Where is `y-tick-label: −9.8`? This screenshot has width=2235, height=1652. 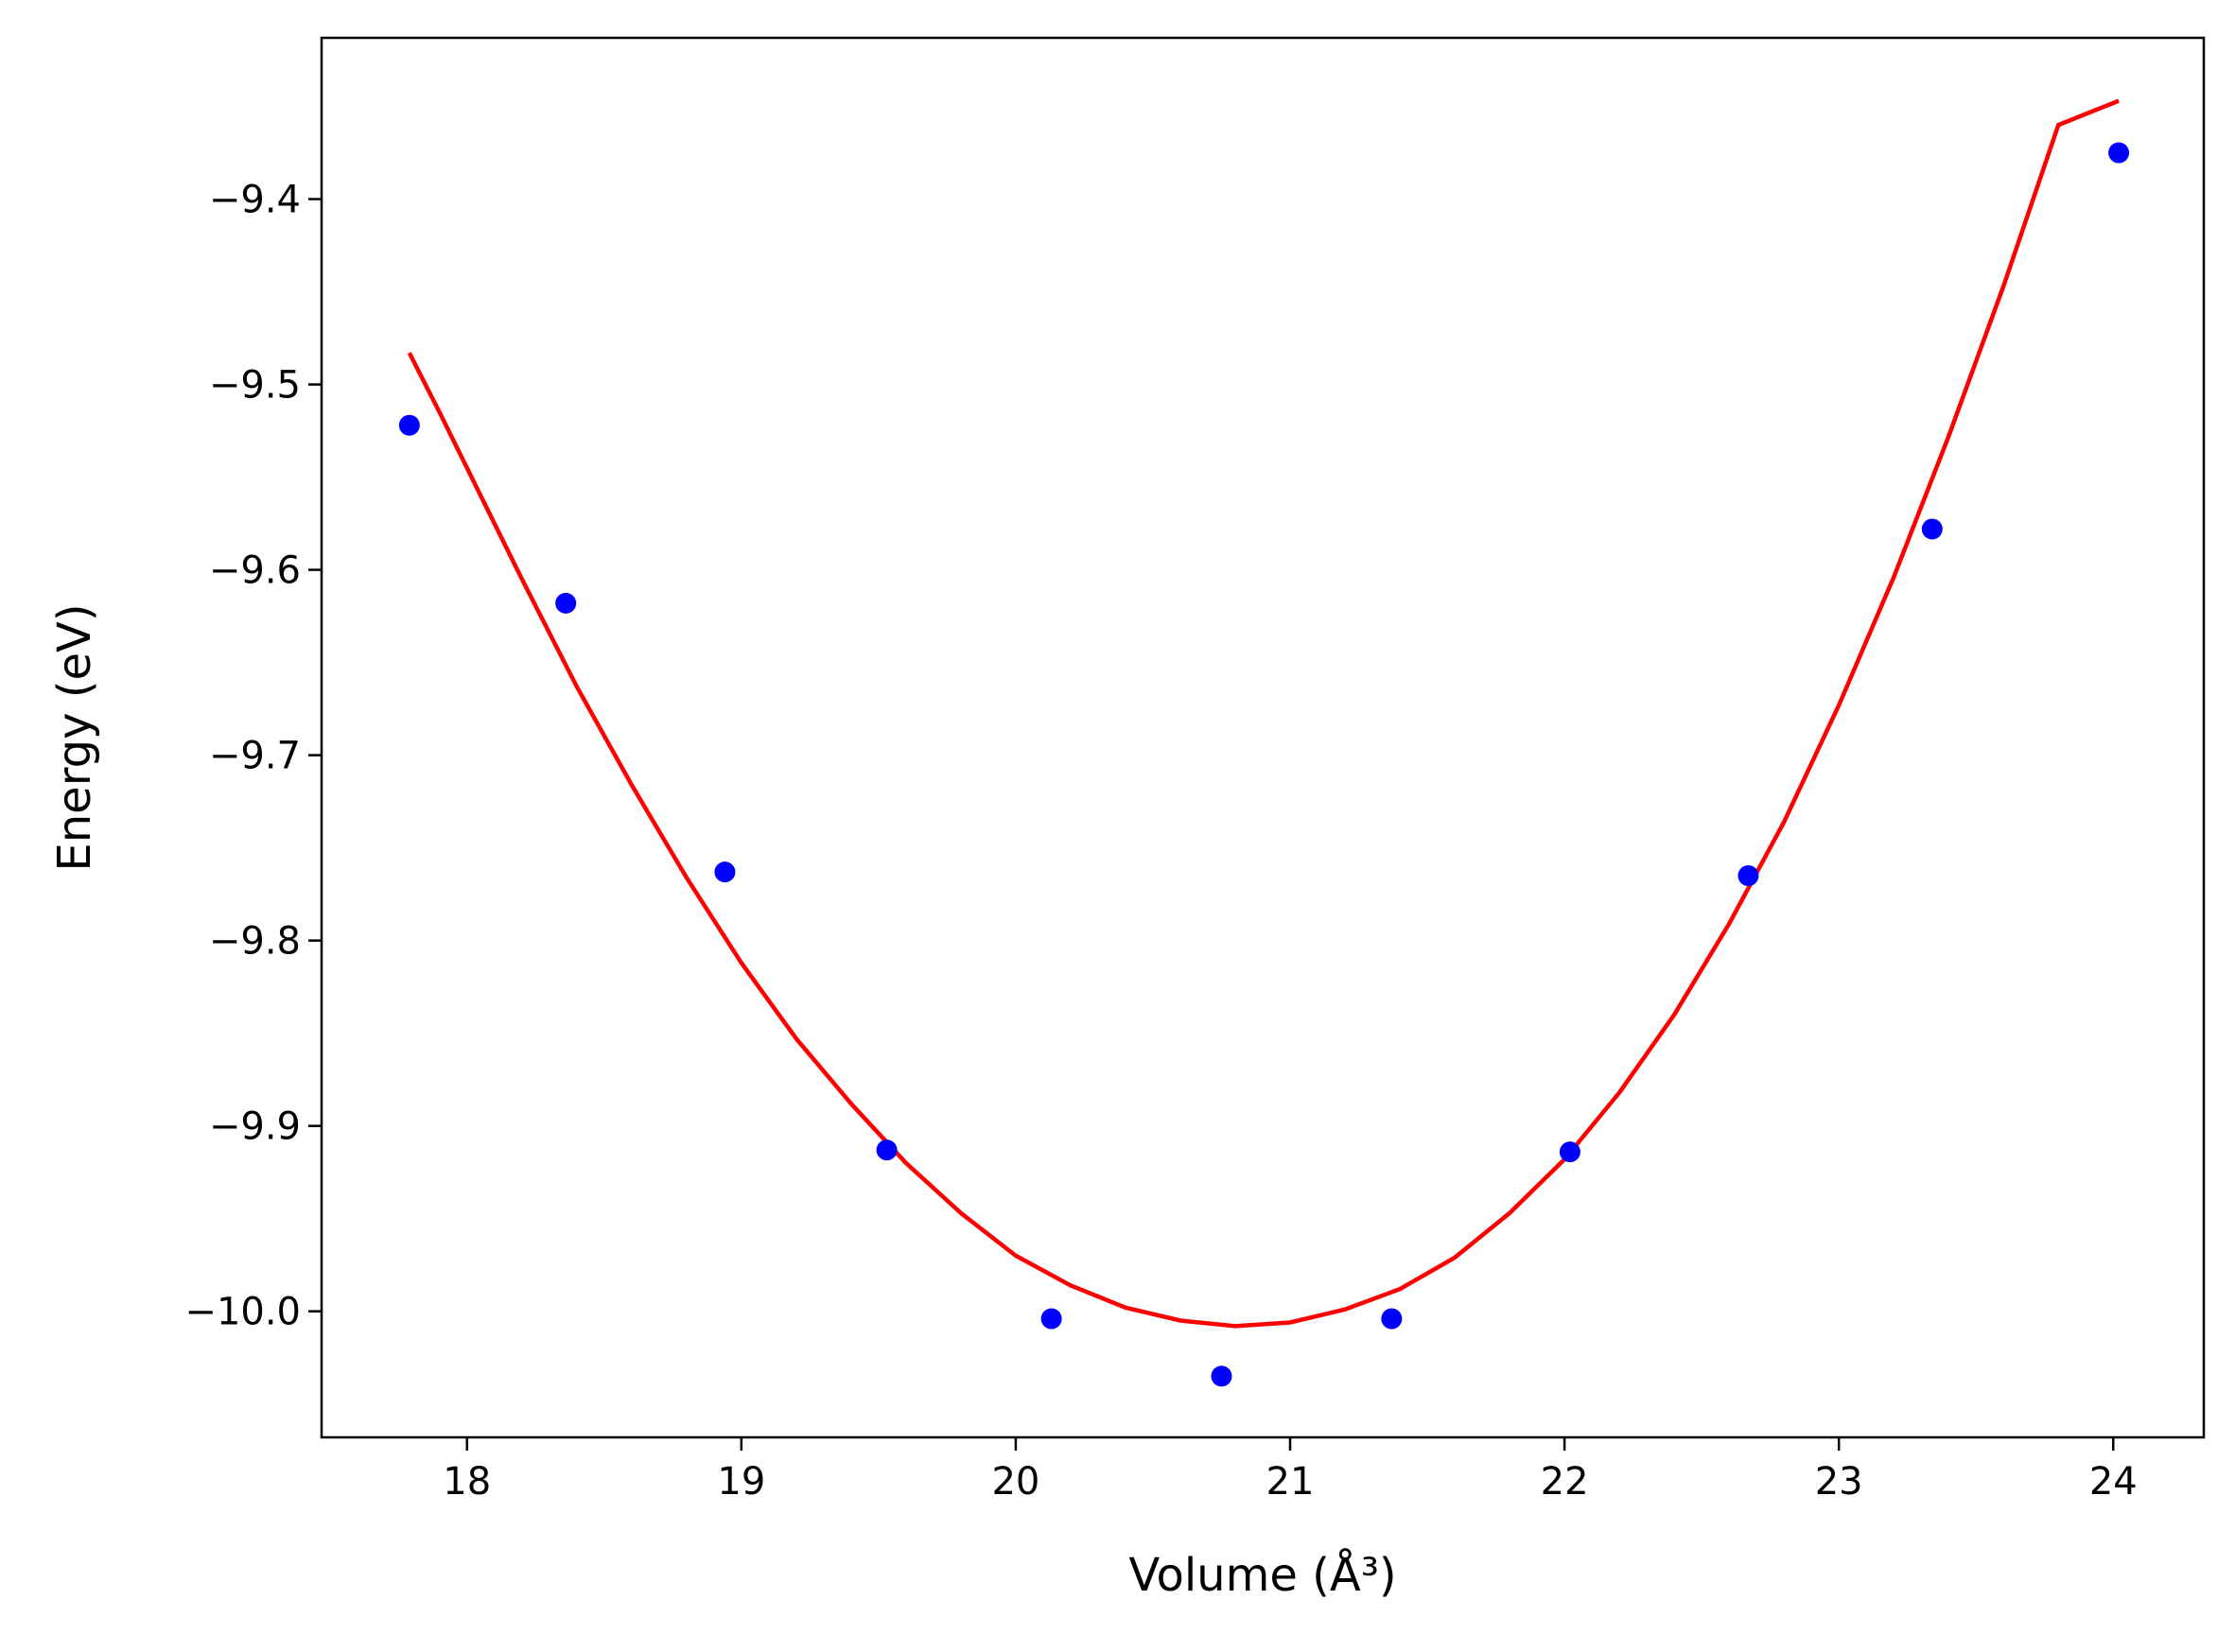
y-tick-label: −9.8 is located at coordinates (255, 942).